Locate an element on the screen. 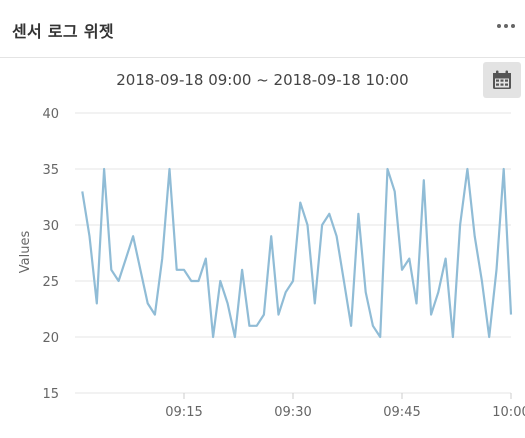 This screenshot has width=525, height=438. x-axis-ticks: 09:15 09:30 09:45 10:00 is located at coordinates (345, 406).